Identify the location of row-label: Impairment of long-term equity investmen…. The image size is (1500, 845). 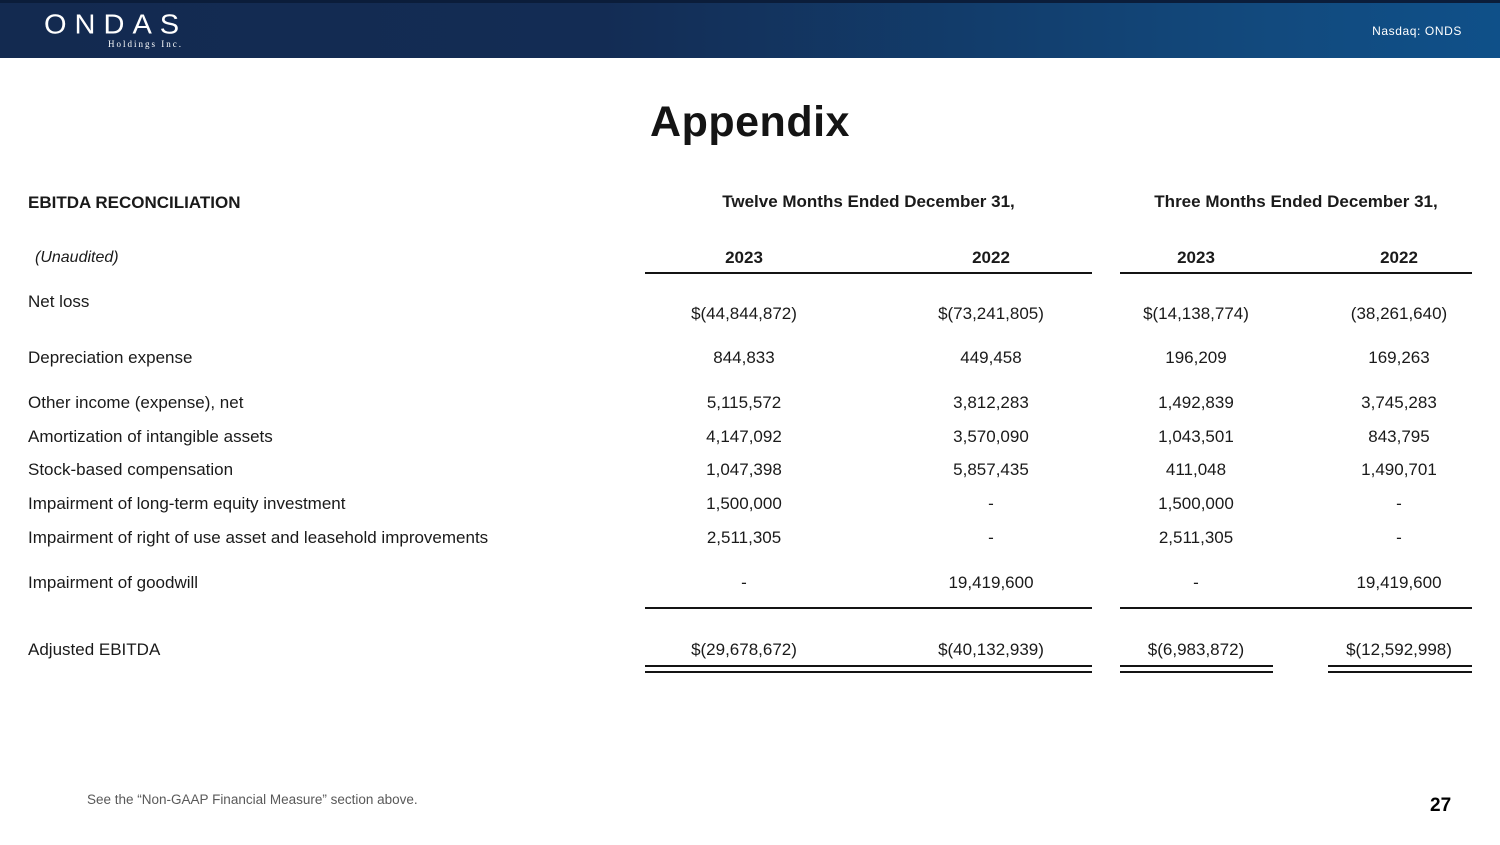
(187, 503).